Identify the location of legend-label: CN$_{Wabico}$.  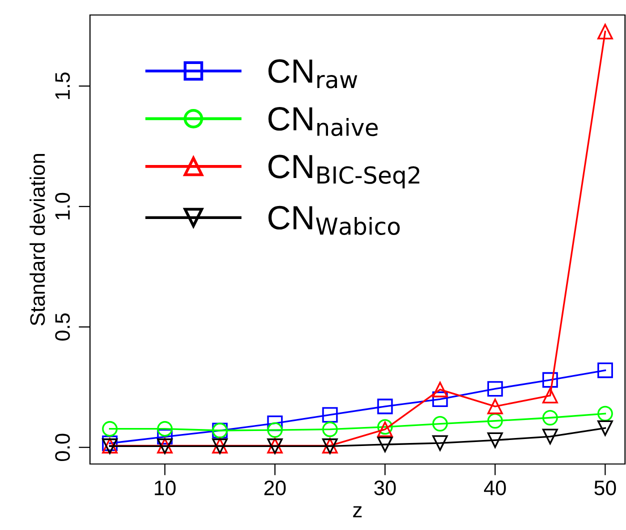
(334, 221).